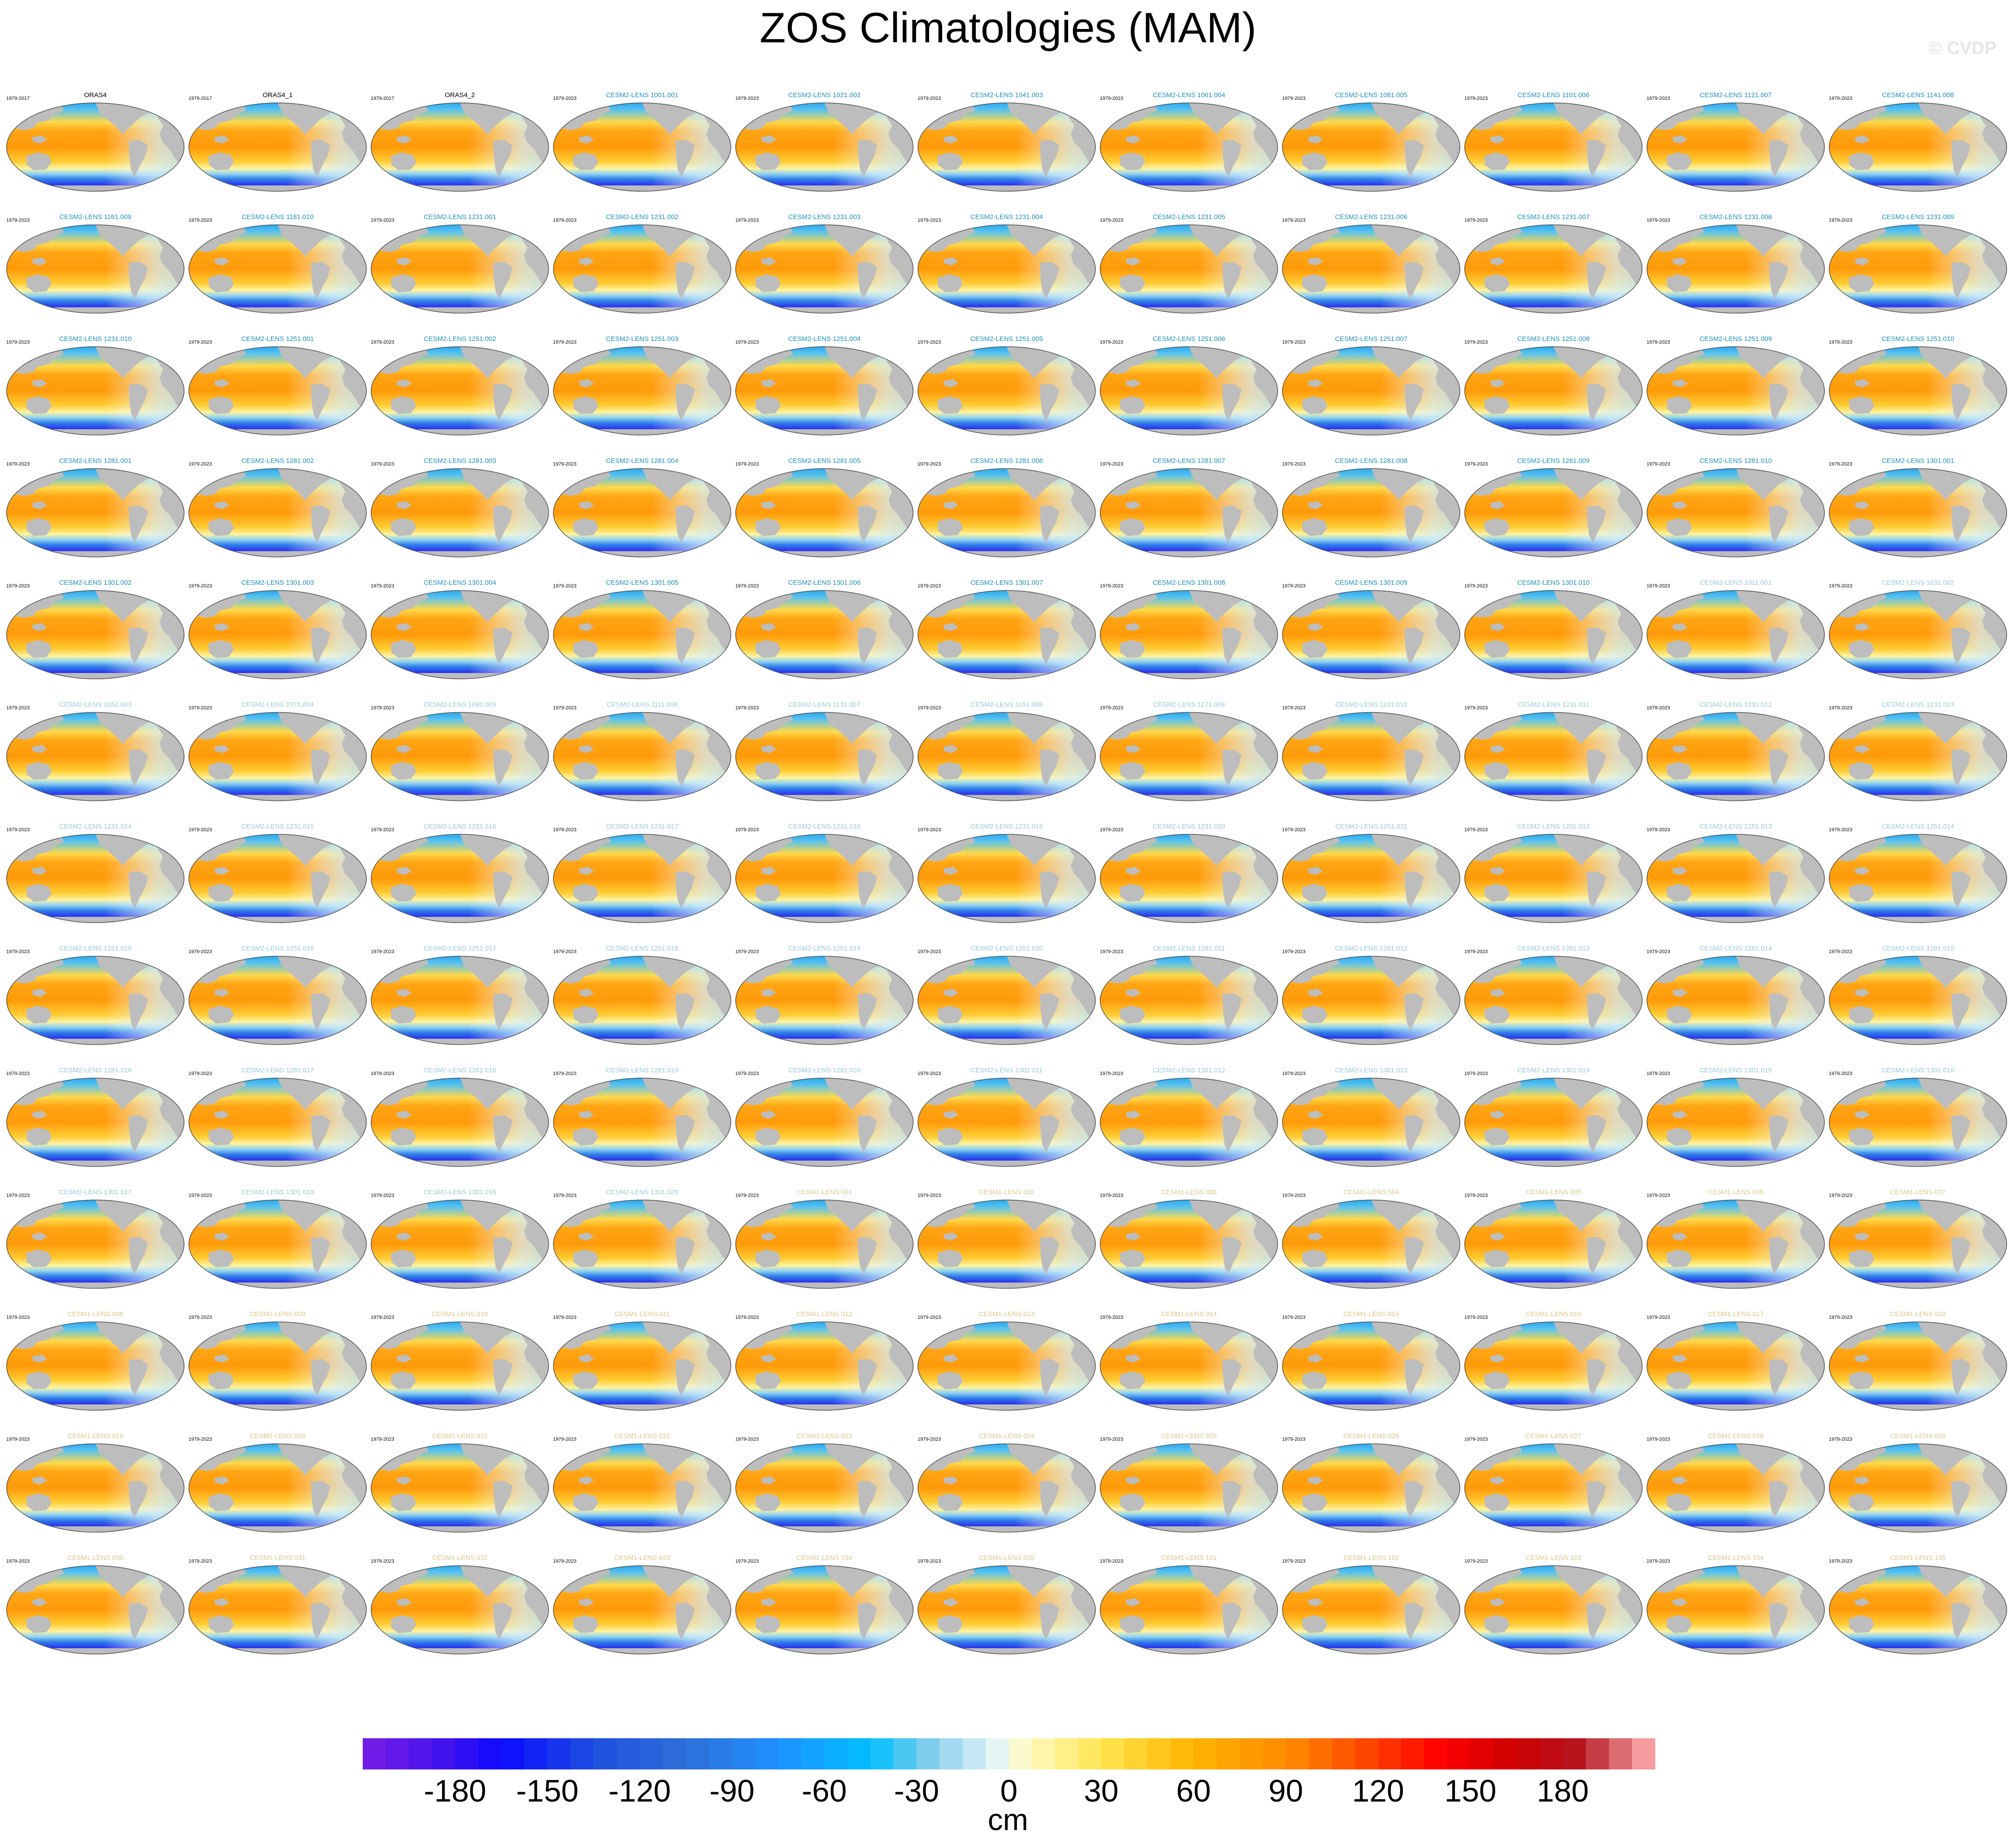  Describe the element at coordinates (824, 95) in the screenshot. I see `panel-title: CESM2-LENS 1021.002` at that location.